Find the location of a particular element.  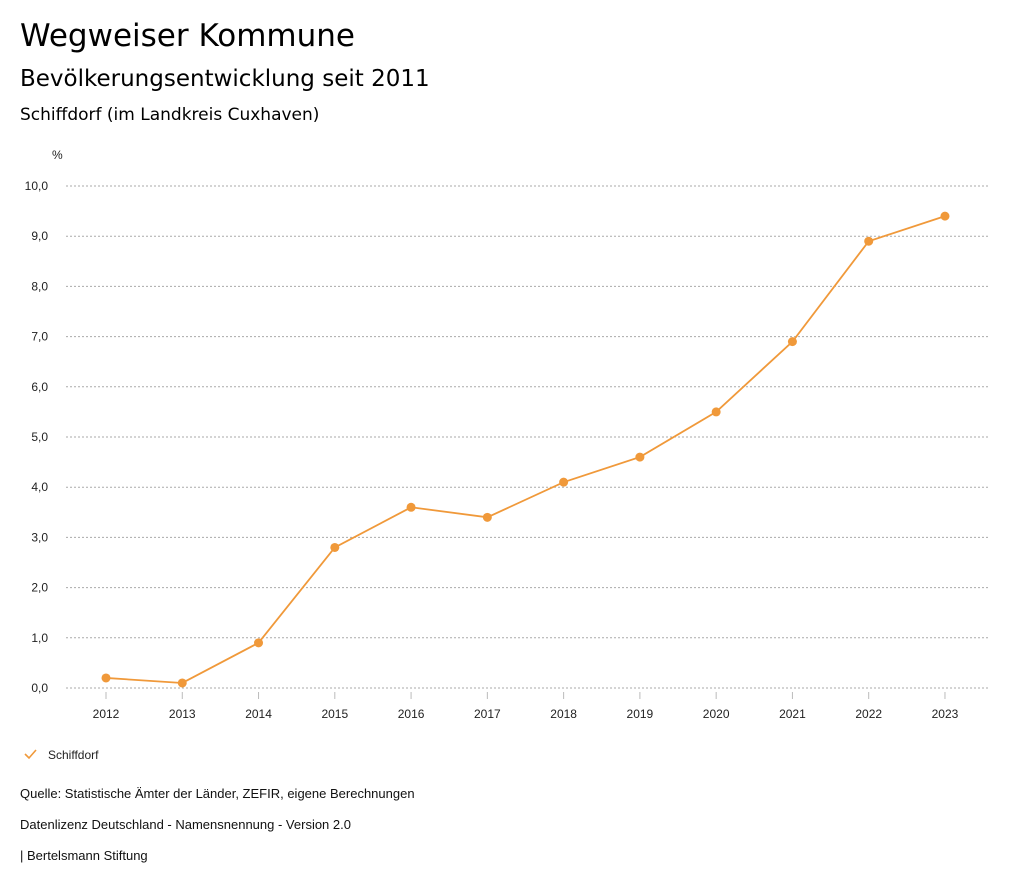

y-tick-label: 2,0 is located at coordinates (39, 588).